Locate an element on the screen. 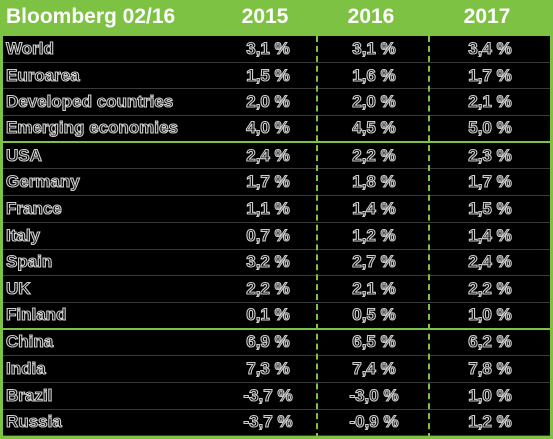 The height and width of the screenshot is (439, 553). row-label: Developed countries is located at coordinates (89, 102).